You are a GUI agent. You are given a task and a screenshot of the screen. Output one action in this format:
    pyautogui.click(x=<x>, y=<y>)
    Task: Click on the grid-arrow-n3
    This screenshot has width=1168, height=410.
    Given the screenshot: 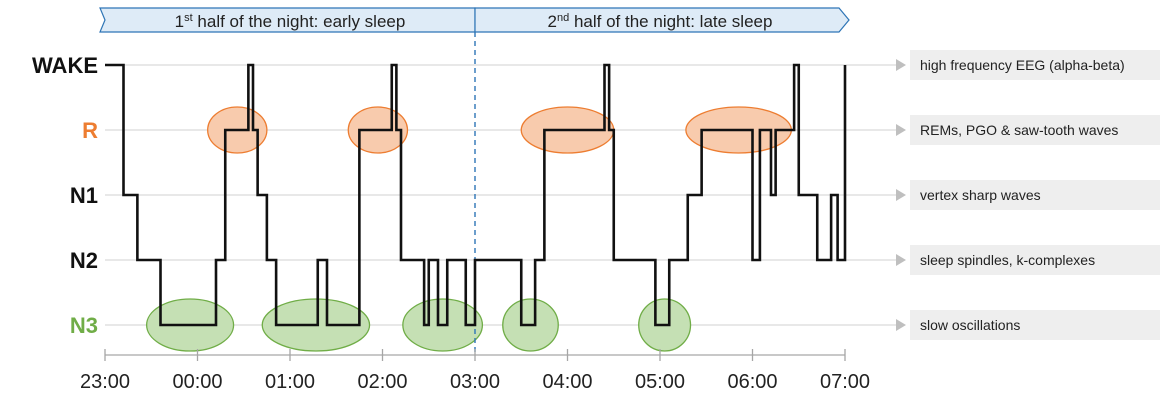 What is the action you would take?
    pyautogui.click(x=901, y=325)
    